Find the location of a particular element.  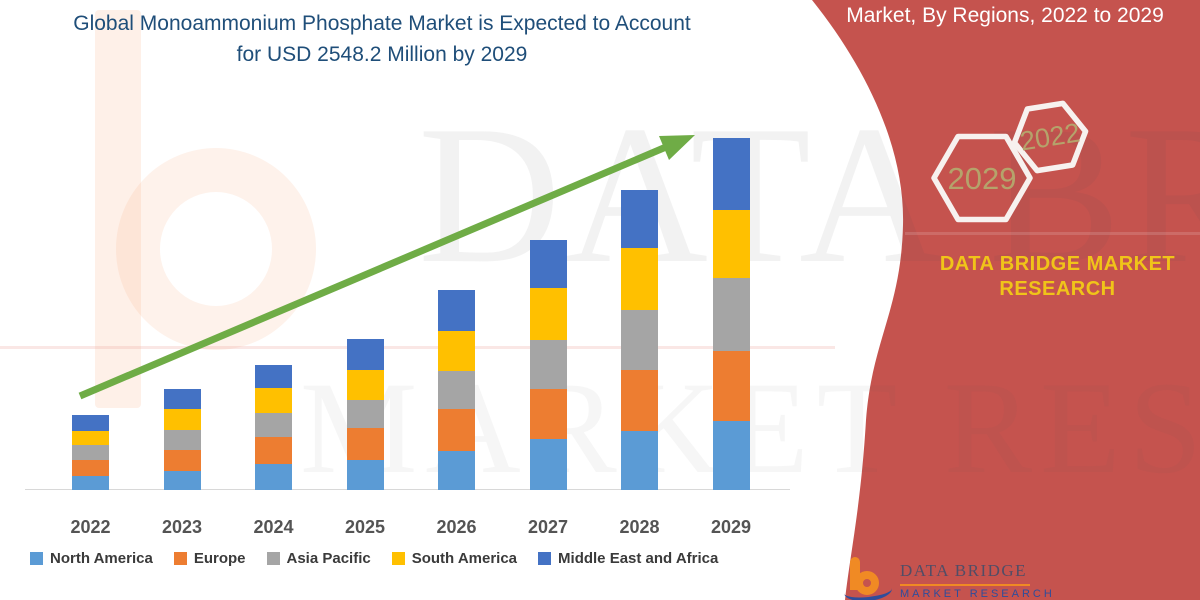

bar-2027-segment-europe is located at coordinates (548, 414).